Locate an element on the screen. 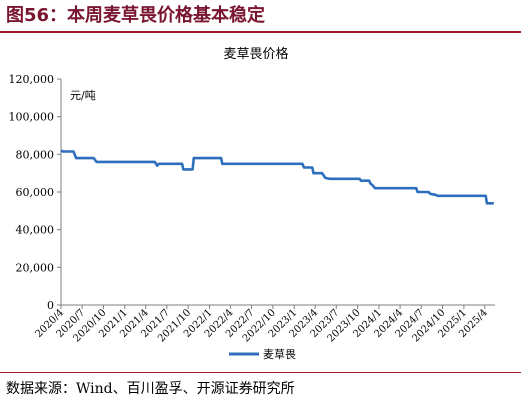  y-tick-label: 60,000 is located at coordinates (35, 192).